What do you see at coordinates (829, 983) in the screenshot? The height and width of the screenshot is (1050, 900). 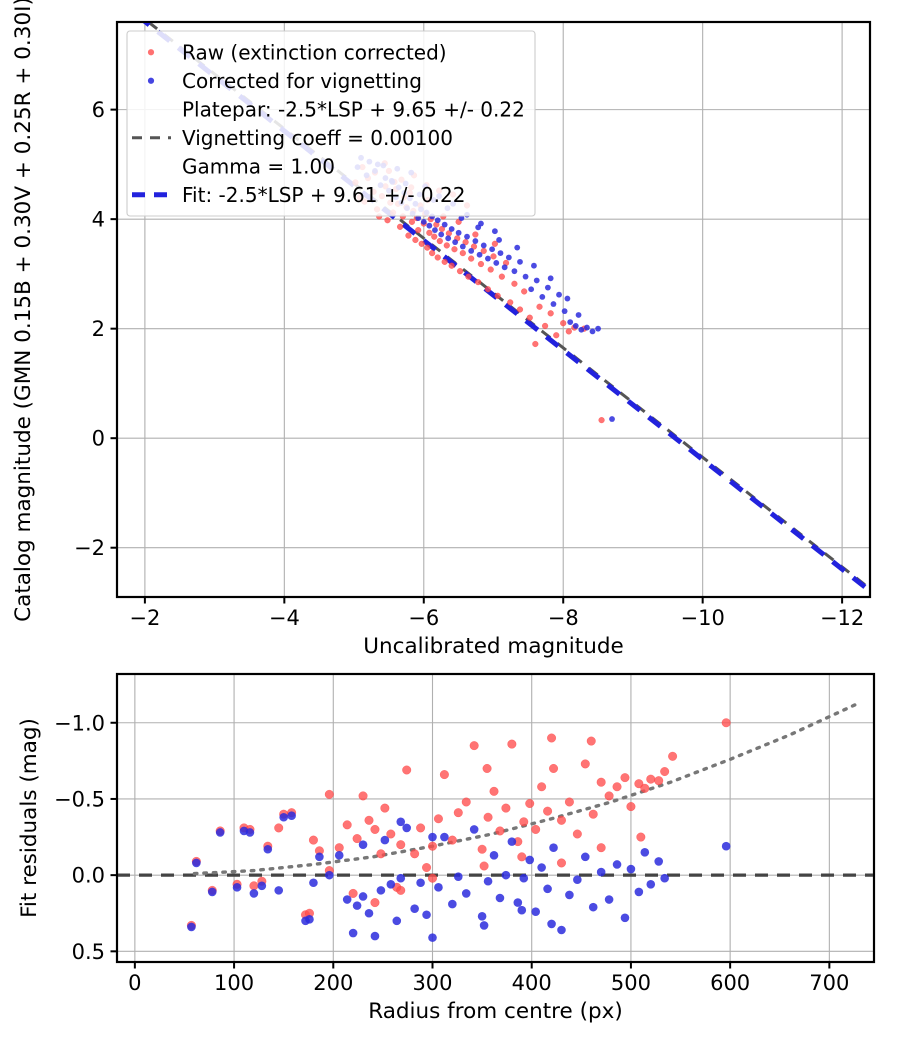 I see `x-tick-label: 700` at bounding box center [829, 983].